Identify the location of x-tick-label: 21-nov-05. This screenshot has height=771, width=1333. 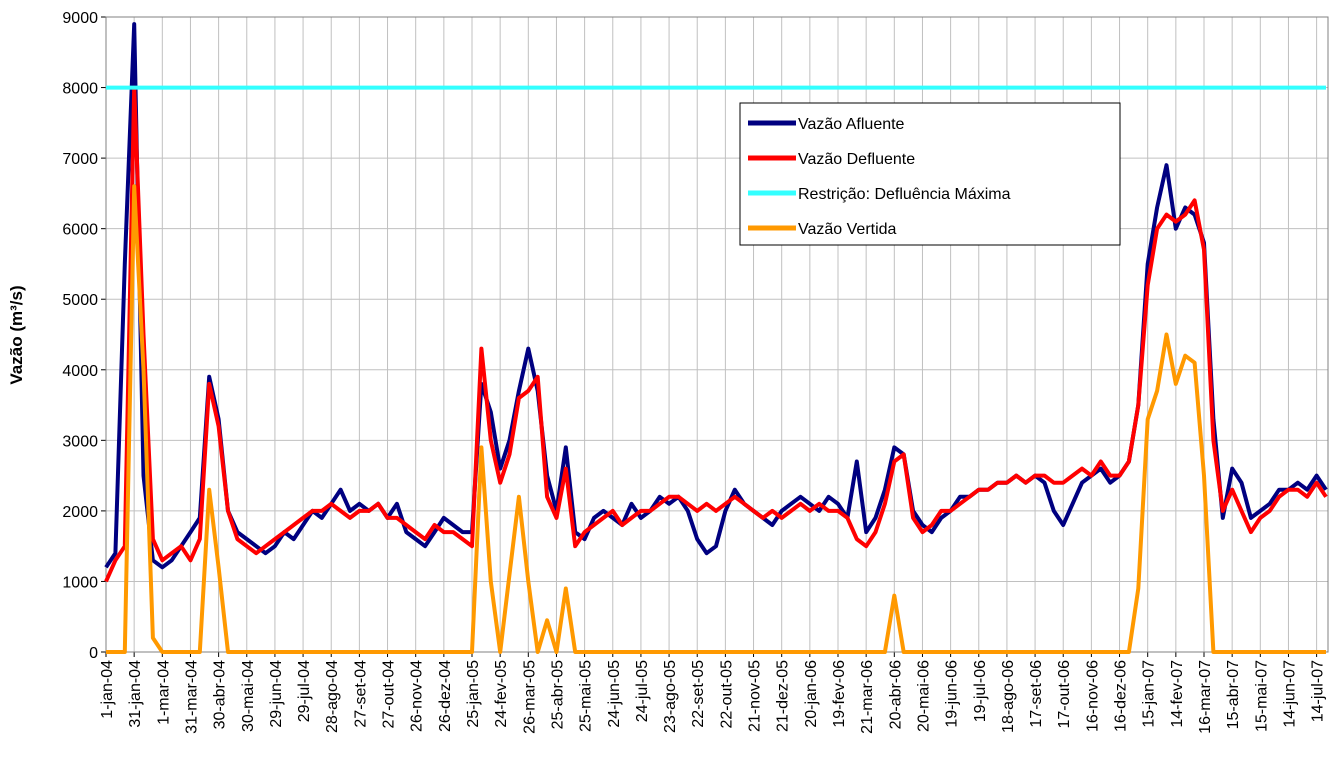
(755, 696).